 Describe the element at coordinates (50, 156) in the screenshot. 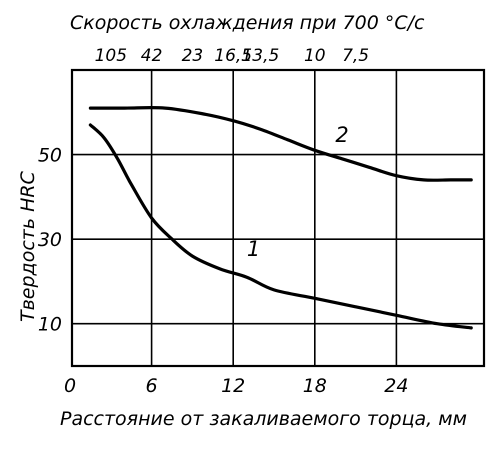

I see `y-tick-label: 50` at that location.